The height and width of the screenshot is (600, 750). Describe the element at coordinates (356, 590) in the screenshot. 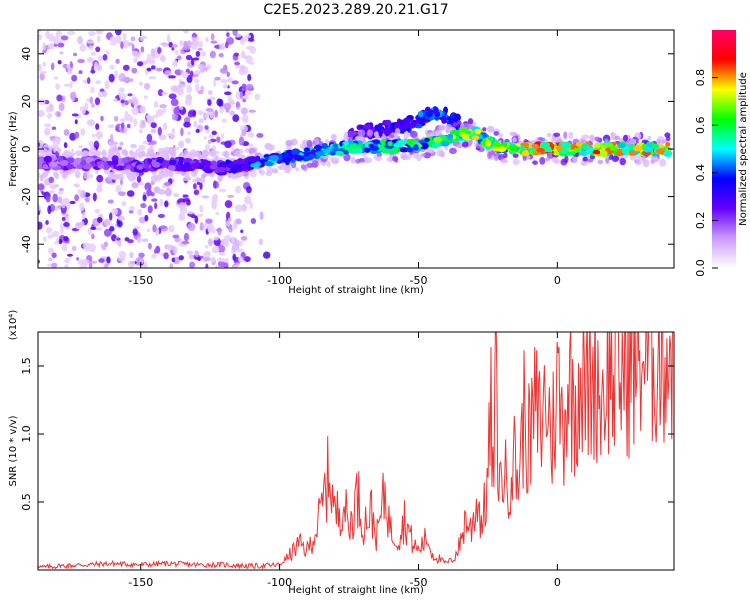

I see `snr-xlabel: Height of straight line (km)` at that location.